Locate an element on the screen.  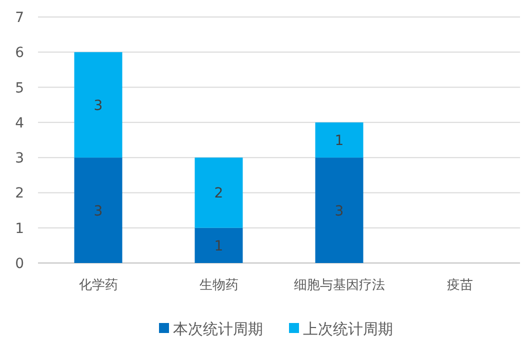
data-label: 2 is located at coordinates (219, 194).